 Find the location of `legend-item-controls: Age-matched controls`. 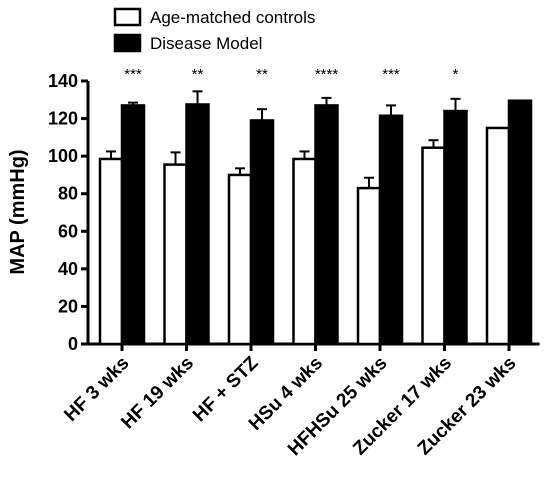

legend-item-controls: Age-matched controls is located at coordinates (214, 17).